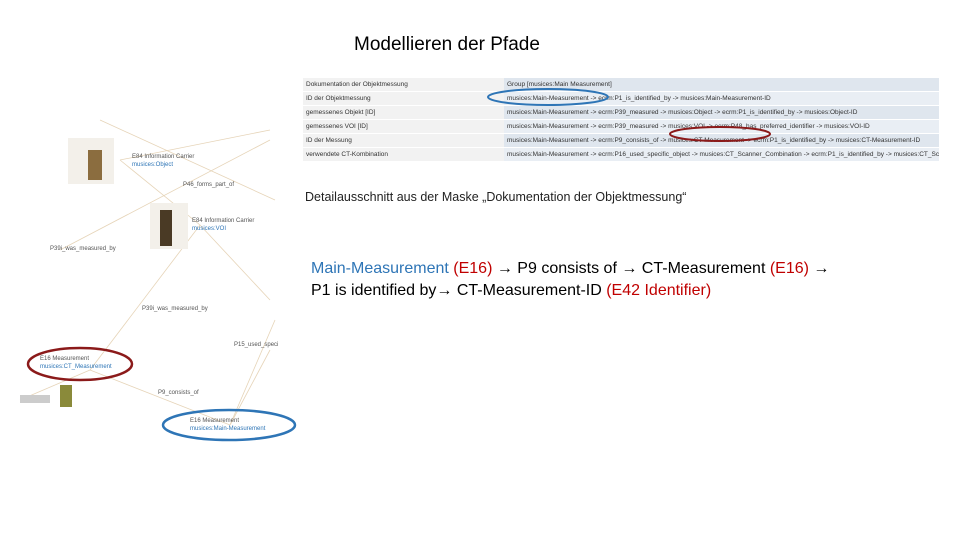 This screenshot has width=960, height=540. I want to click on node-id: musices:VOI, so click(209, 229).